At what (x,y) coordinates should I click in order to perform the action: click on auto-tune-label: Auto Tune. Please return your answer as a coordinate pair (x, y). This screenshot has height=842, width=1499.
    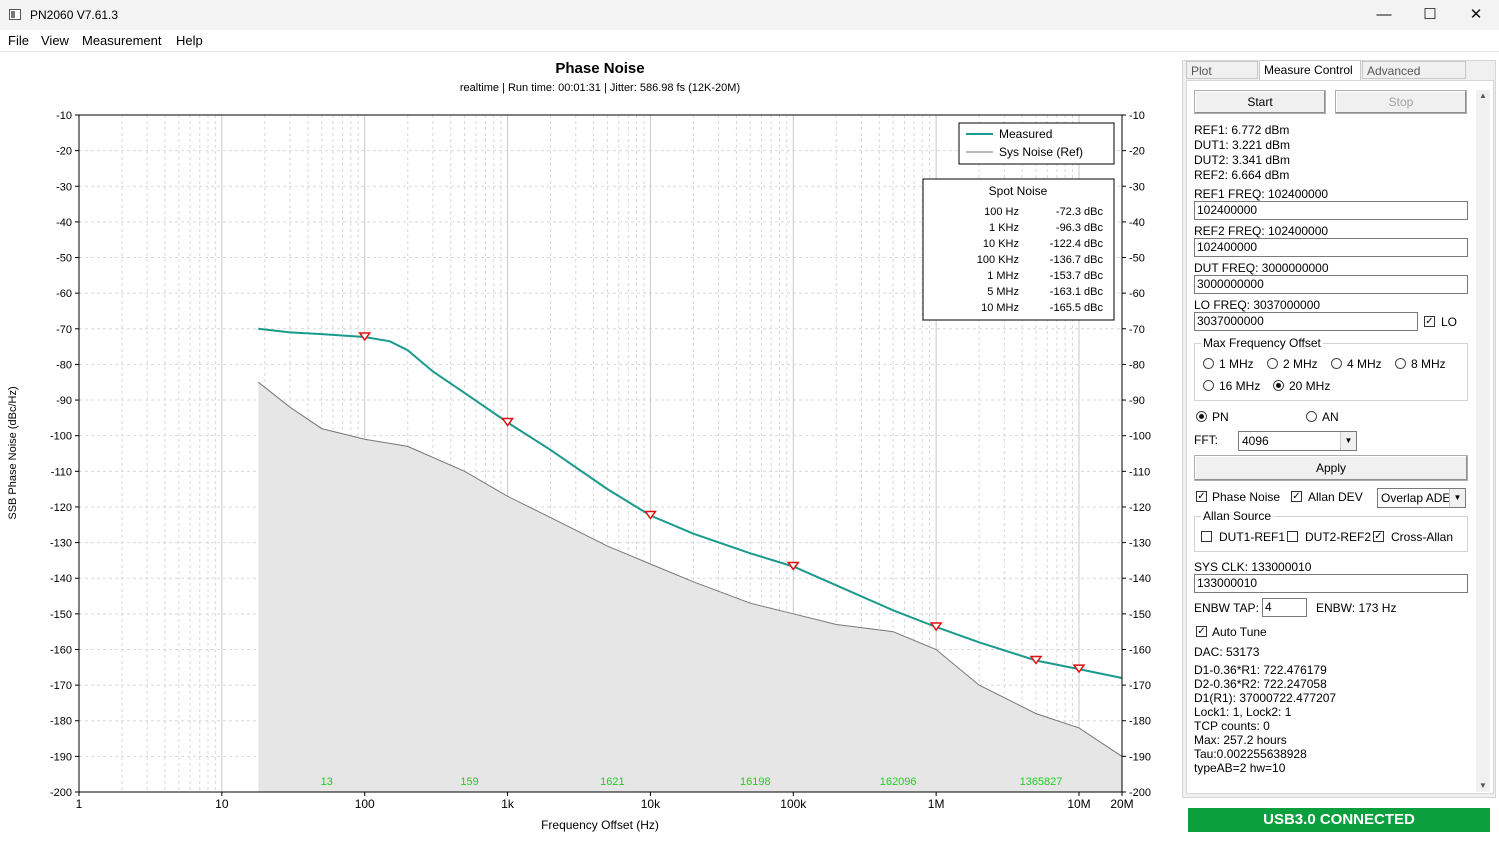
    Looking at the image, I should click on (1239, 632).